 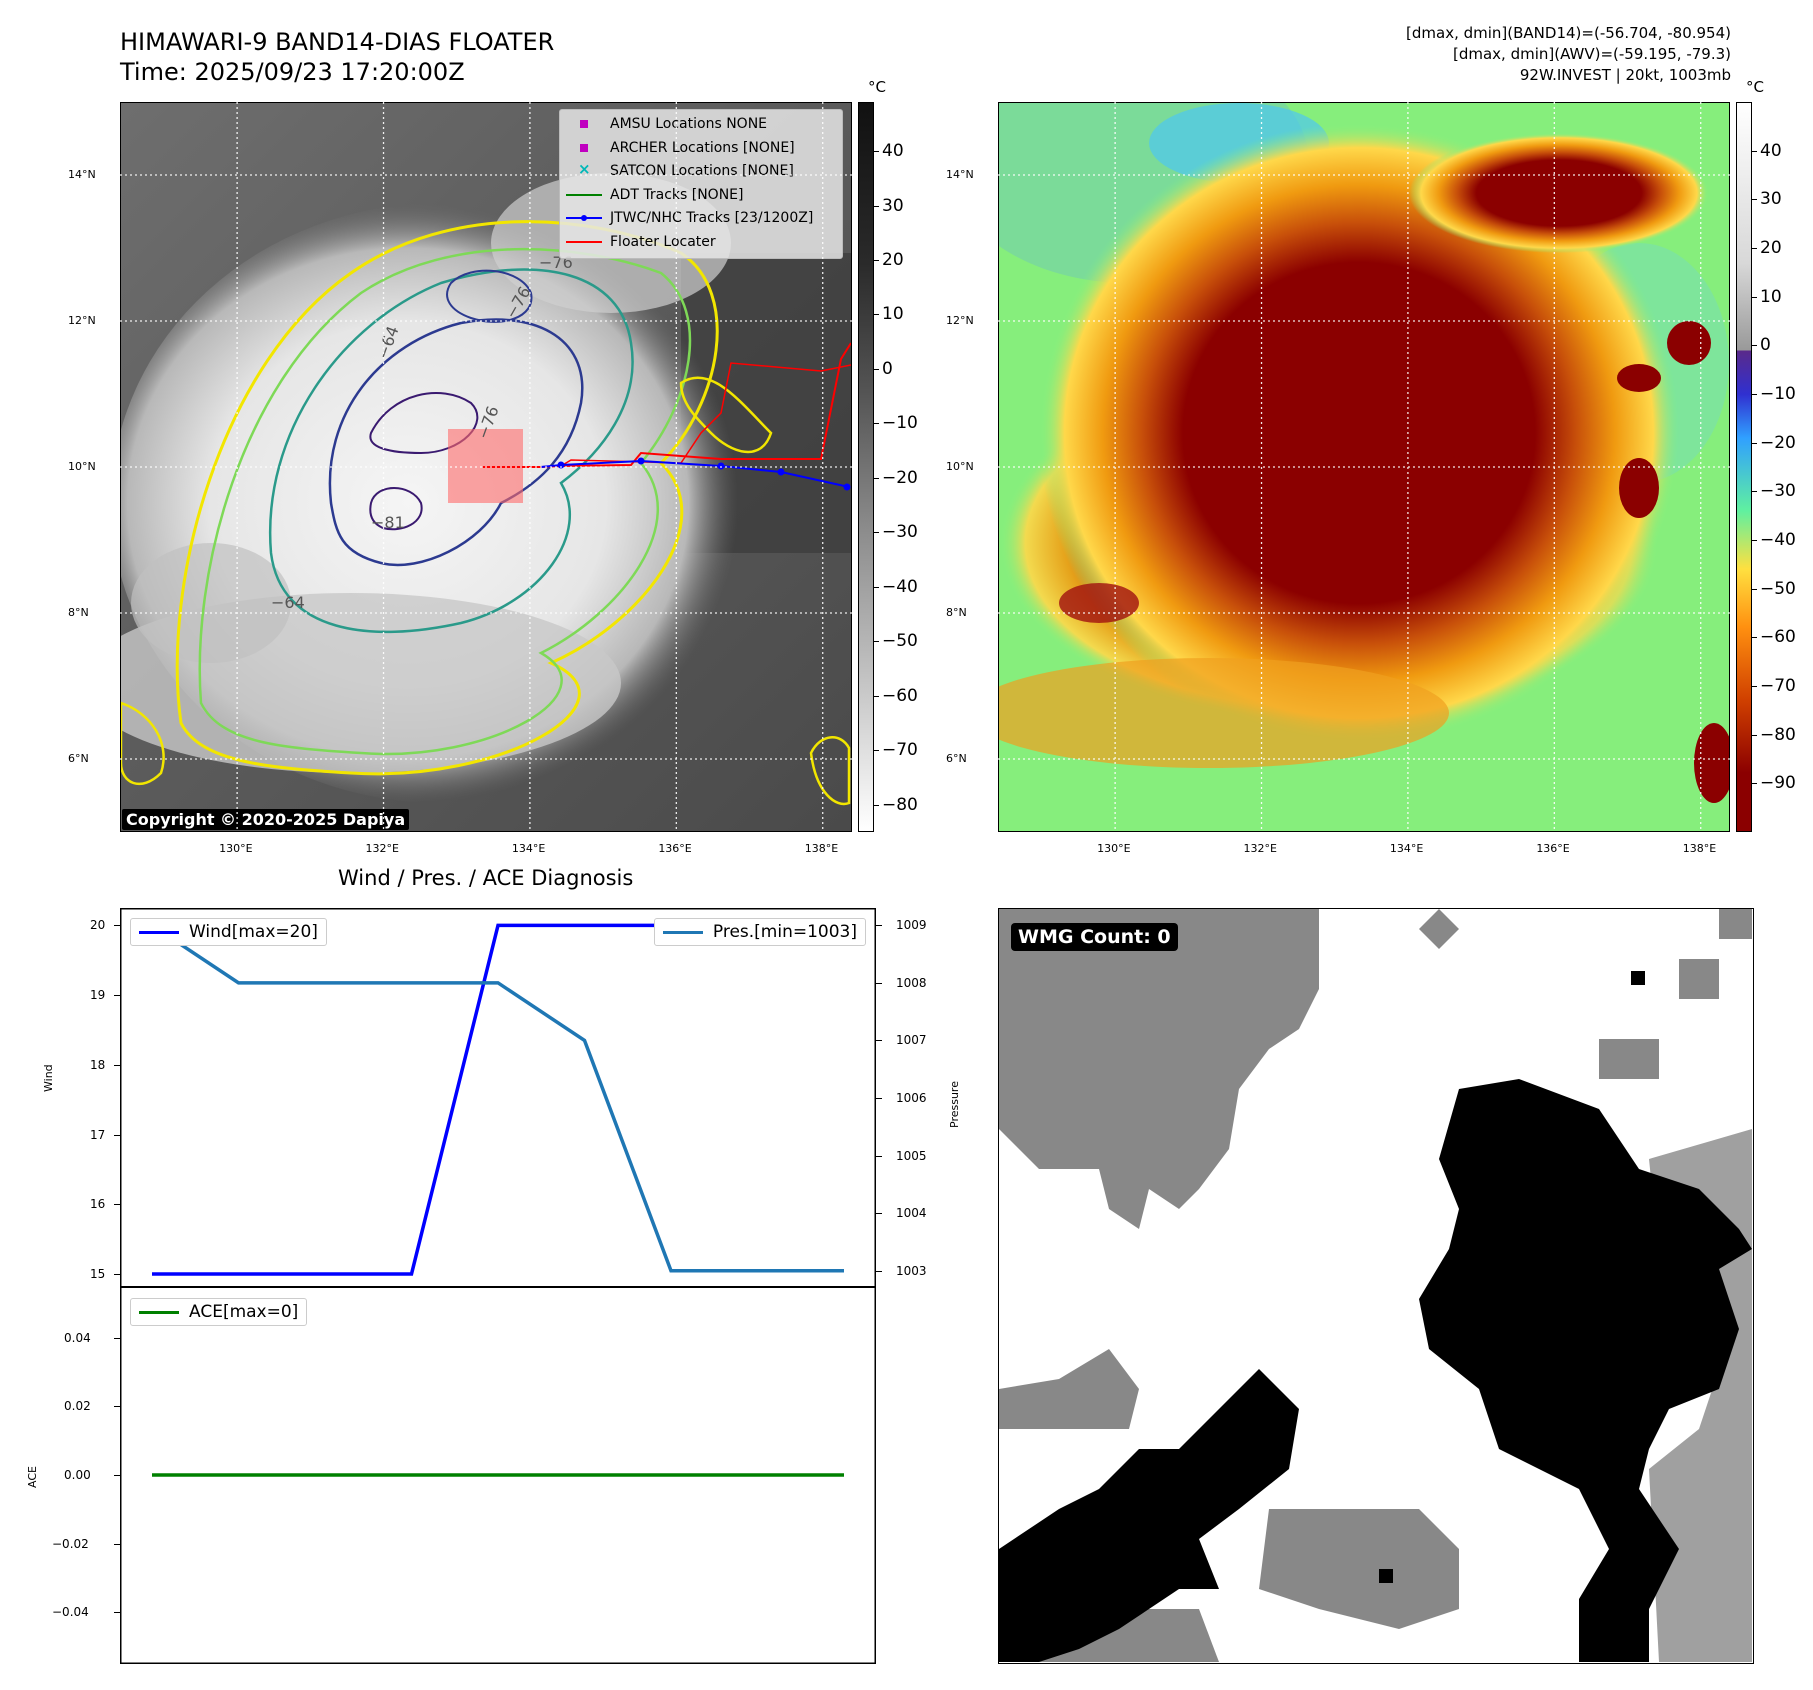 I want to click on legend-entry: ADT Tracks [NONE], so click(x=654, y=195).